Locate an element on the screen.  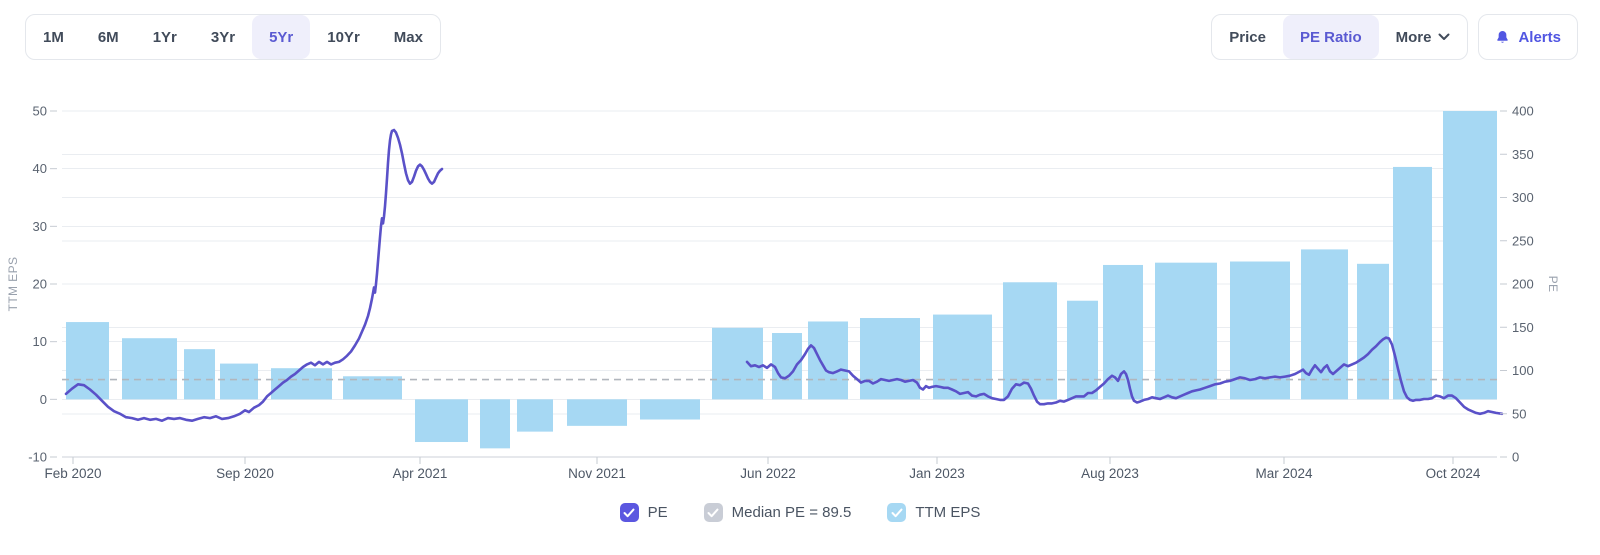
y-right-axis-title: PE is located at coordinates (1553, 284).